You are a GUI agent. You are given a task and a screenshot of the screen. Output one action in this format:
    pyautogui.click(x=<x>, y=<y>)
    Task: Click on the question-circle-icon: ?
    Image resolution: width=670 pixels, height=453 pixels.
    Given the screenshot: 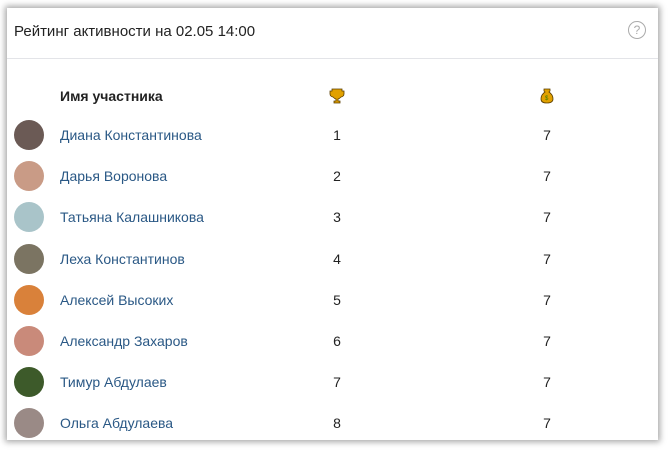 What is the action you would take?
    pyautogui.click(x=637, y=30)
    